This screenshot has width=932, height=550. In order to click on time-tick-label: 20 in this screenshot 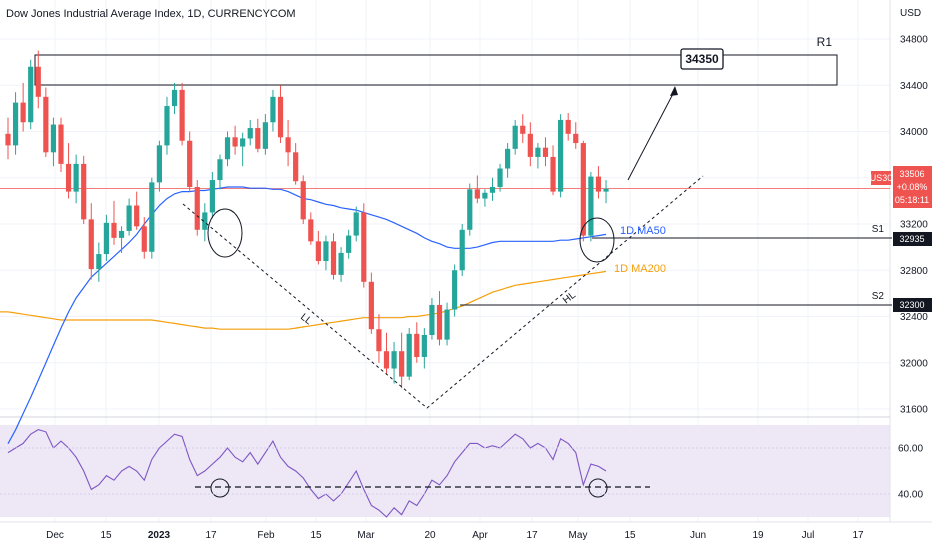, I will do `click(430, 535)`.